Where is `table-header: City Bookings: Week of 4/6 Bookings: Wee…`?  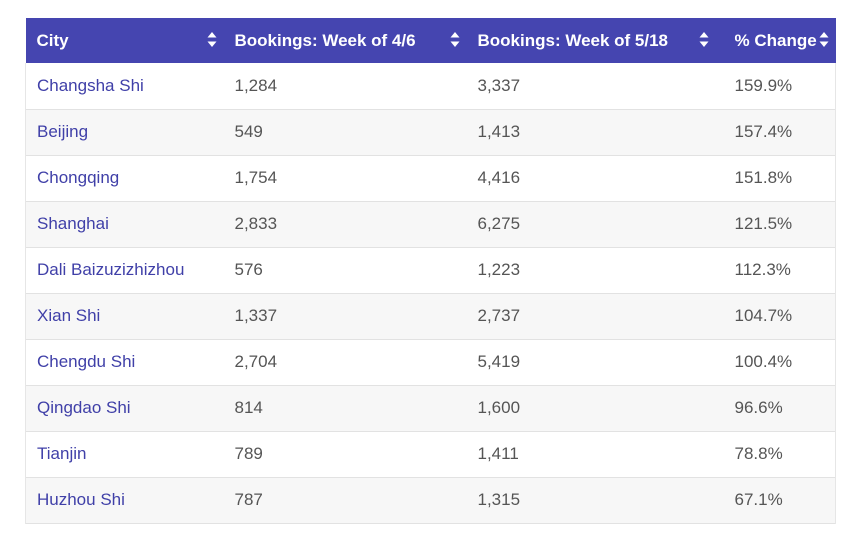
table-header: City Bookings: Week of 4/6 Bookings: Wee… is located at coordinates (430, 40).